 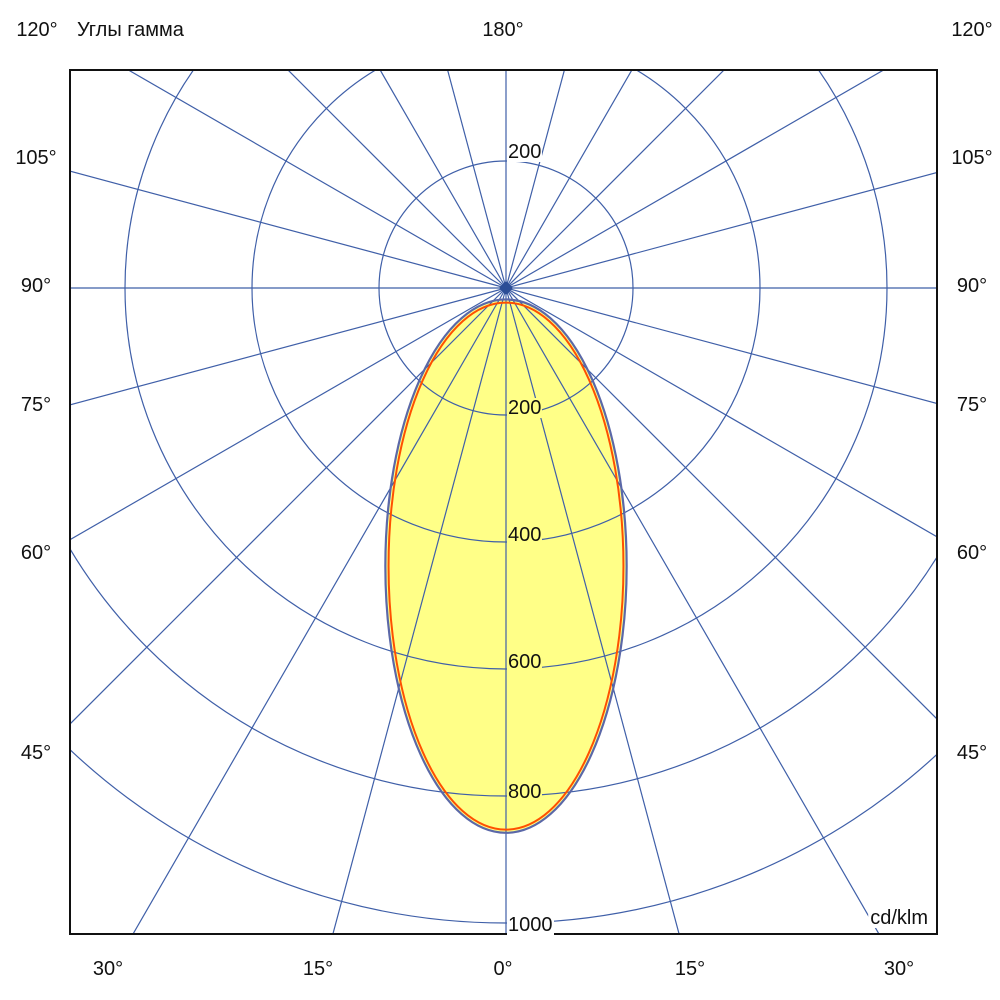 I want to click on ring-label-800: 800, so click(x=525, y=792).